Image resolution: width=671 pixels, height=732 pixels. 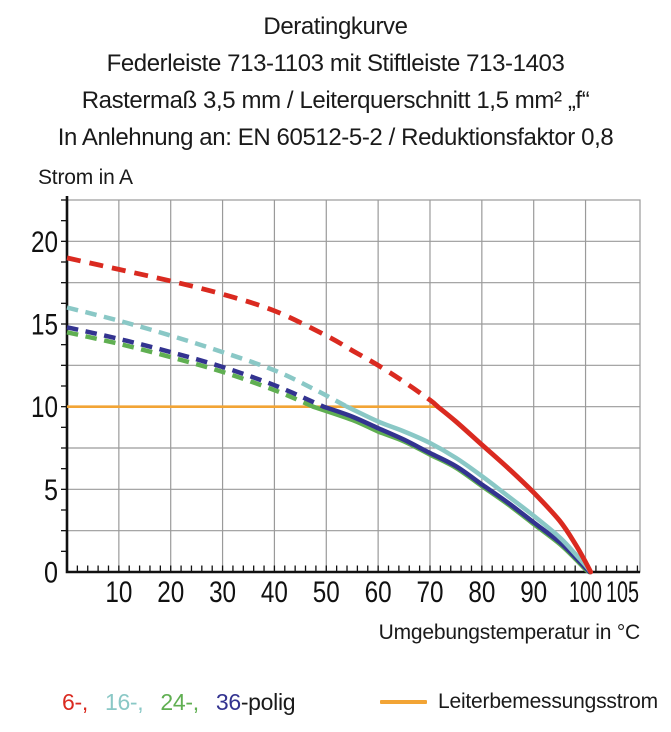 I want to click on x-tick-label: 30, so click(x=222, y=592).